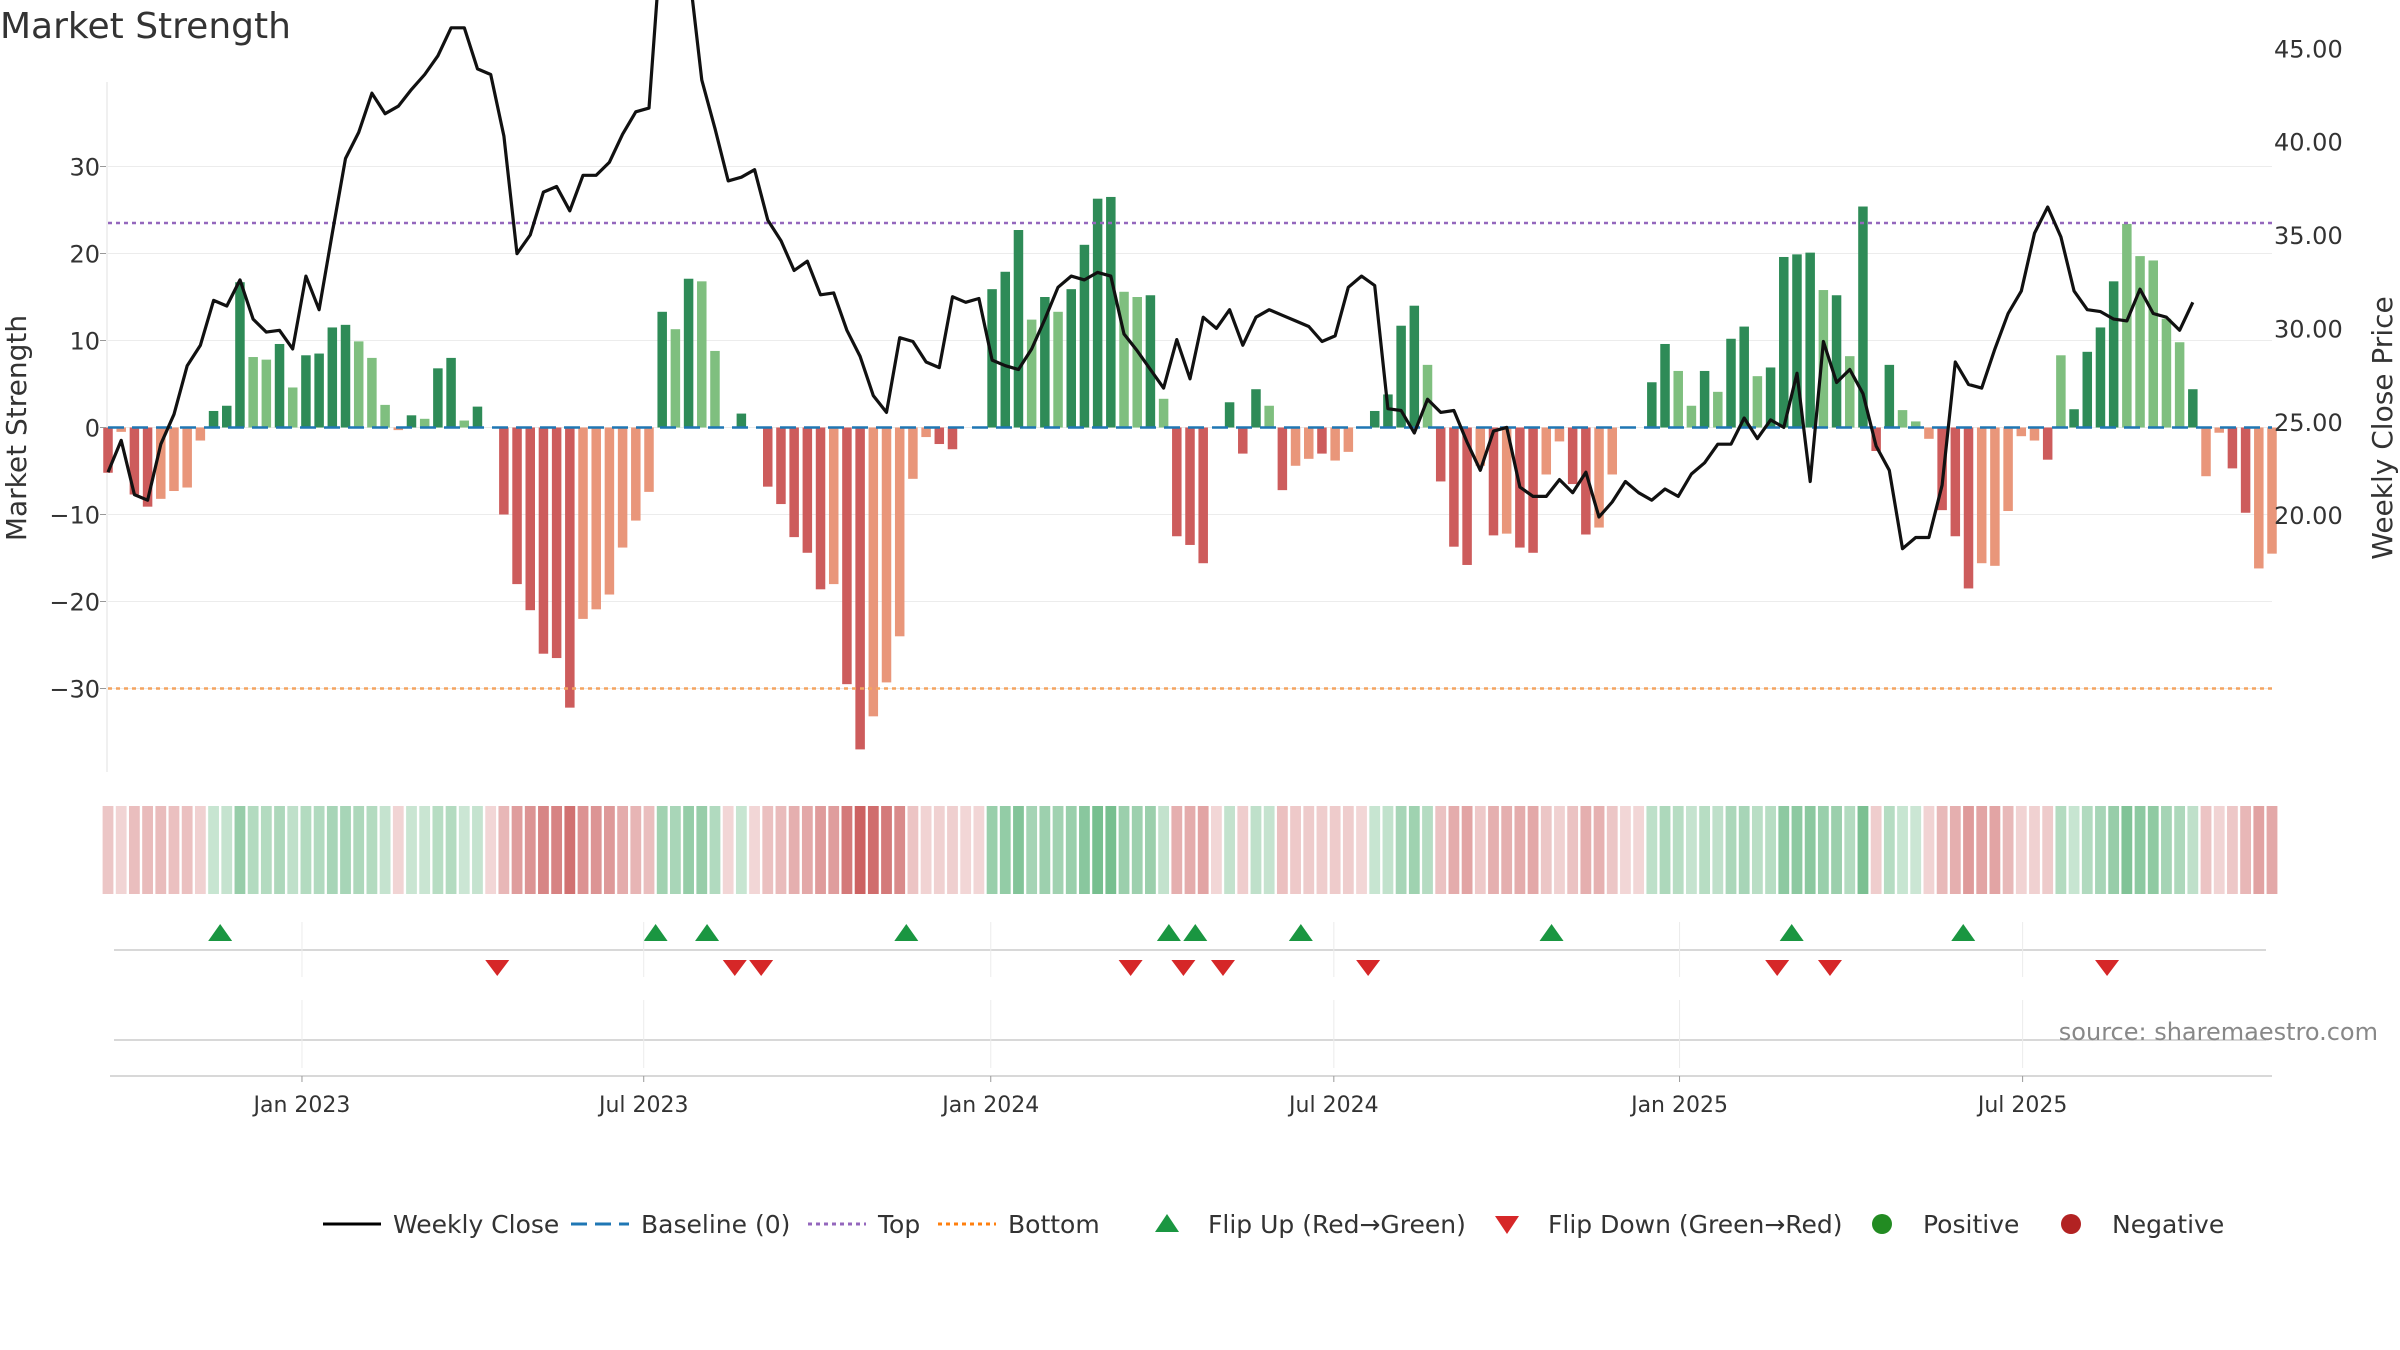 Image resolution: width=2400 pixels, height=1350 pixels. Describe the element at coordinates (2308, 143) in the screenshot. I see `right-tick-label: 40.00` at that location.